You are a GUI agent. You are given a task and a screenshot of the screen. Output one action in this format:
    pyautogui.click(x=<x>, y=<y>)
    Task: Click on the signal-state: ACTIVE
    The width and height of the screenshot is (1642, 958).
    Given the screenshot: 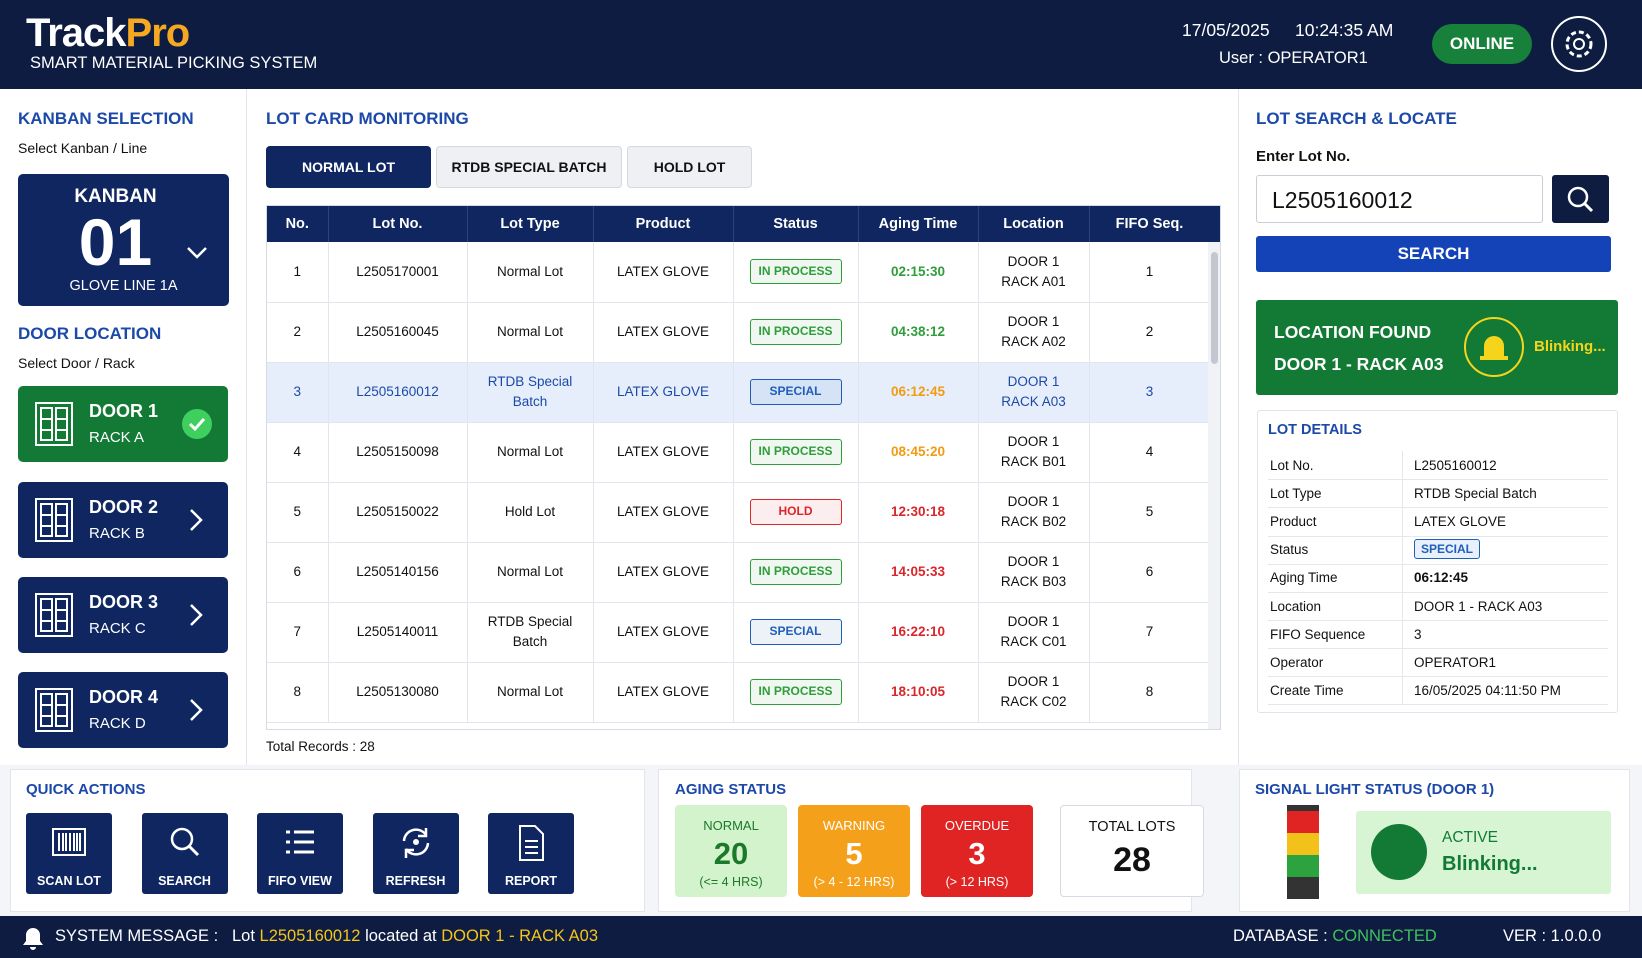 What is the action you would take?
    pyautogui.click(x=1470, y=837)
    